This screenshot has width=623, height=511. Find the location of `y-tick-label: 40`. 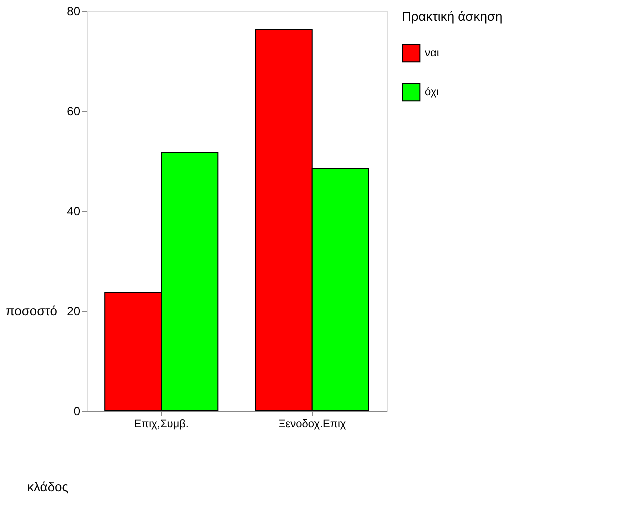

y-tick-label: 40 is located at coordinates (74, 211).